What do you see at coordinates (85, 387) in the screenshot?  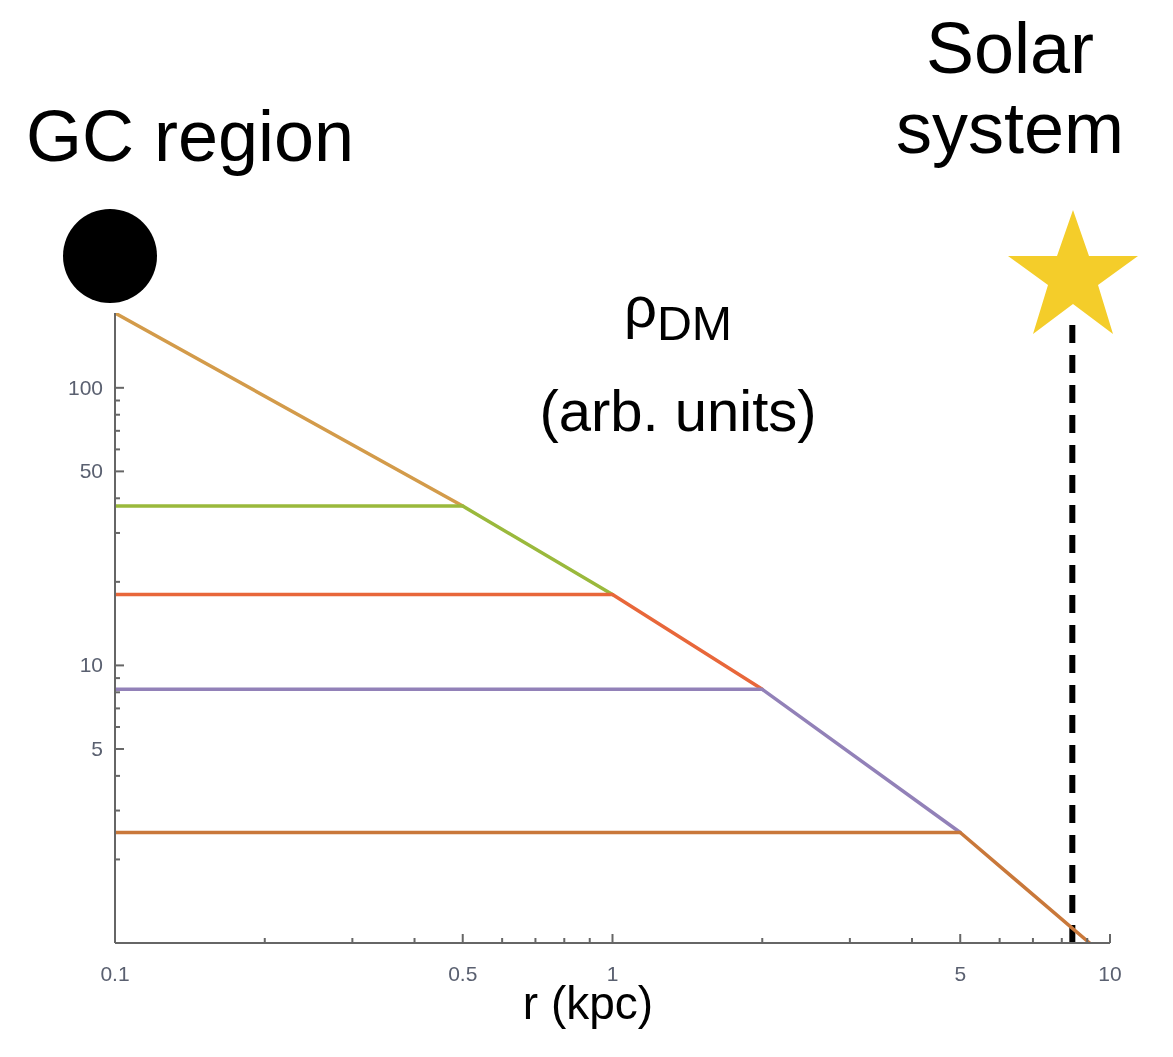 I see `y-tick-label: 100` at bounding box center [85, 387].